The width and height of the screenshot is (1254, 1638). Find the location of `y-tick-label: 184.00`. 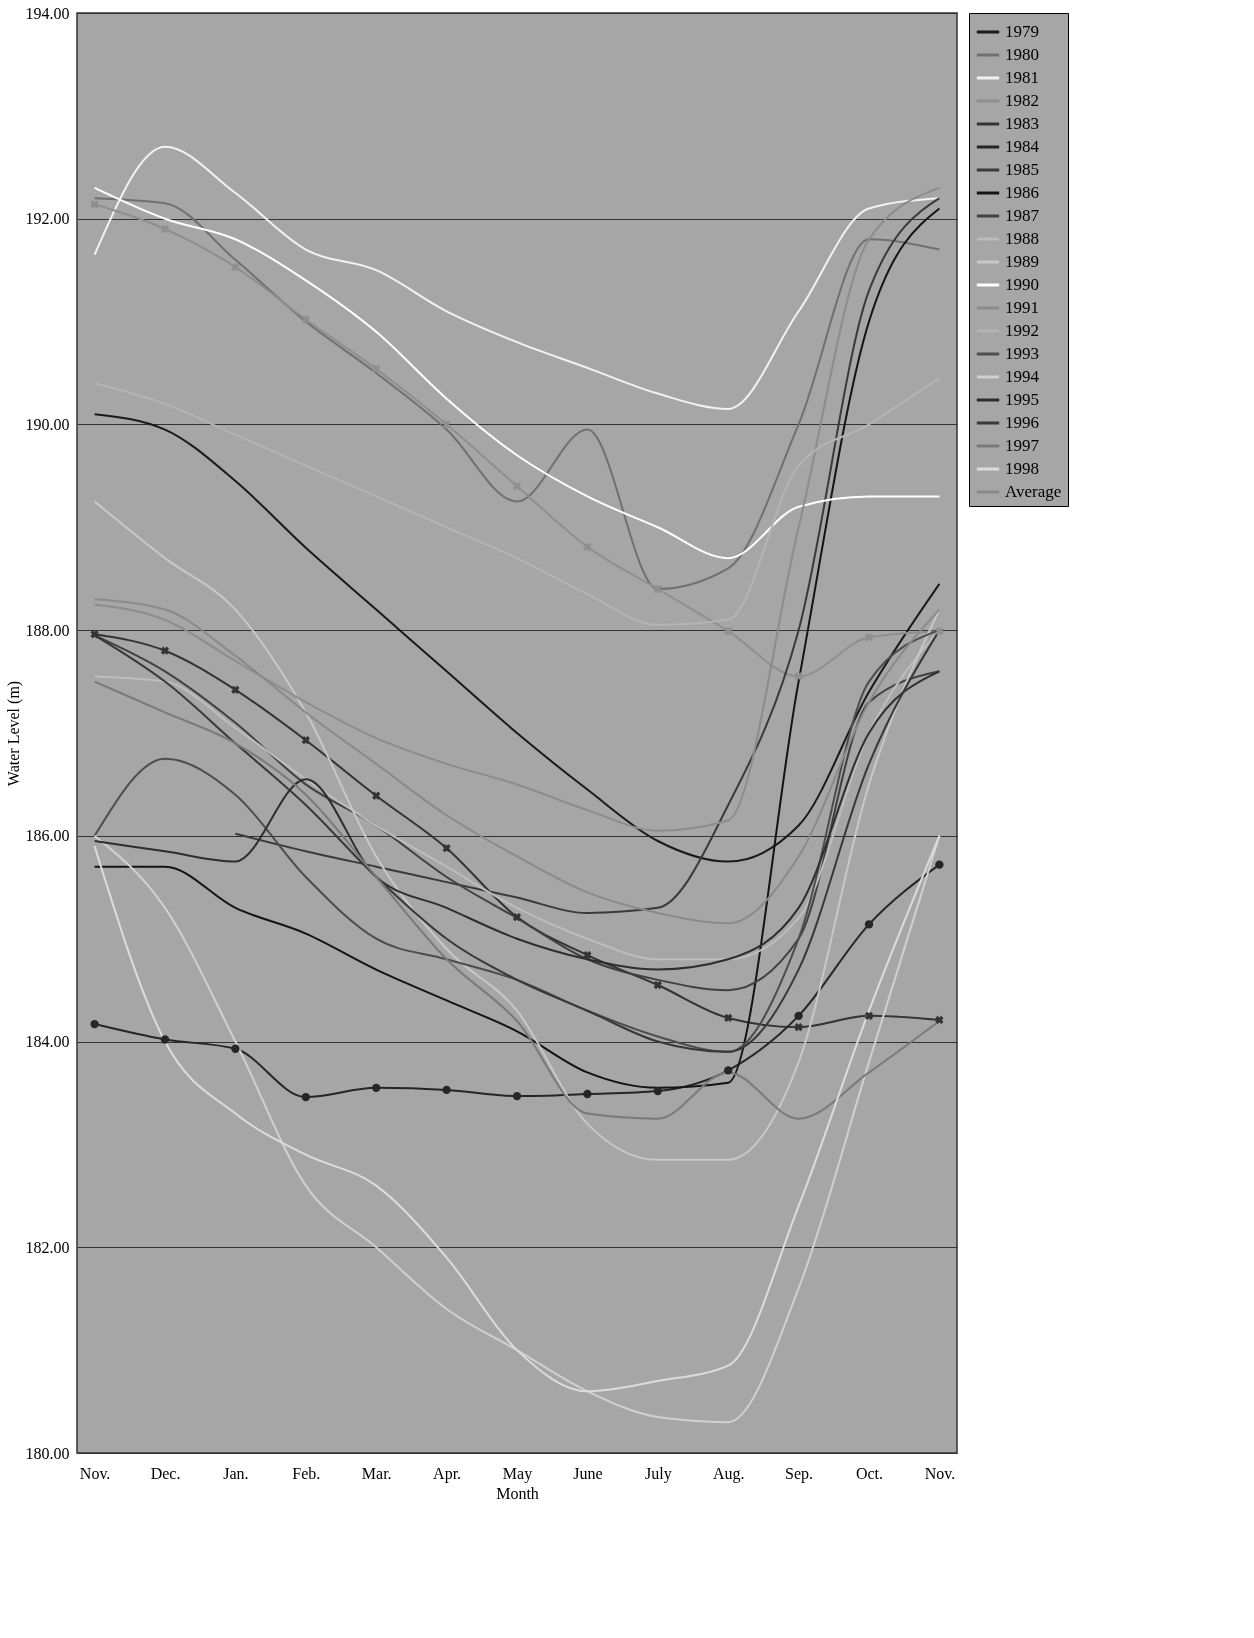

y-tick-label: 184.00 is located at coordinates (47, 1042).